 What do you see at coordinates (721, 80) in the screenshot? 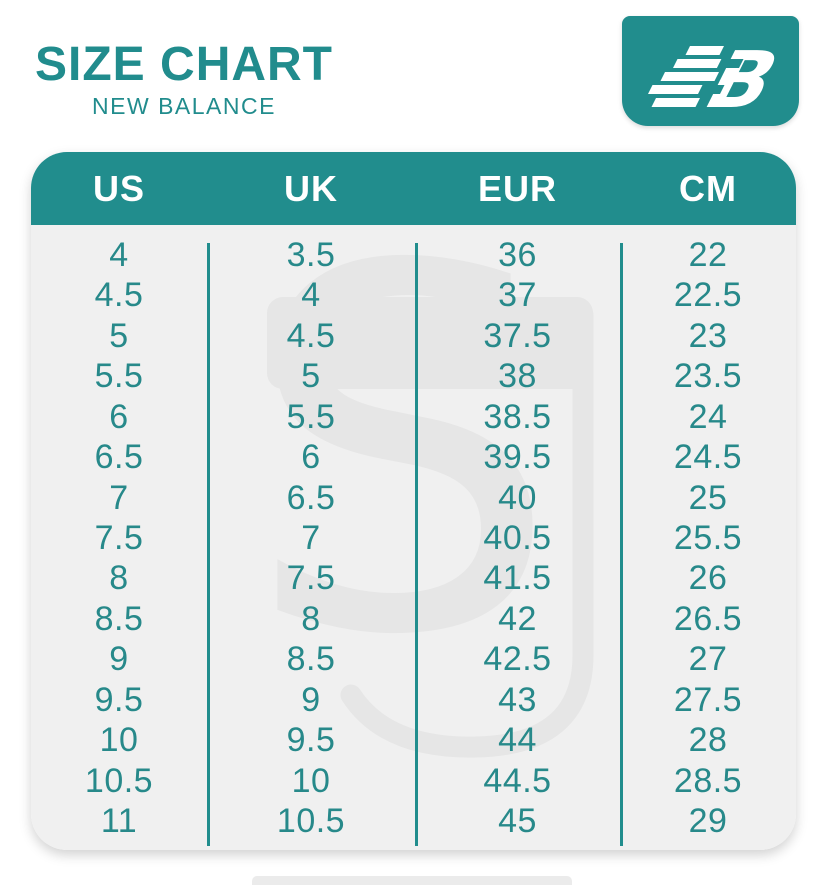
I see `nb-logo-icon: B` at bounding box center [721, 80].